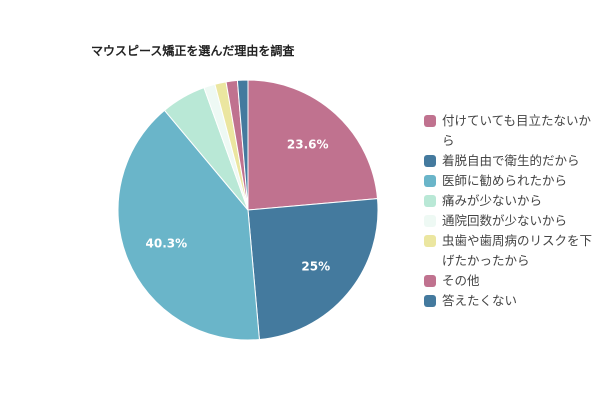  What do you see at coordinates (315, 266) in the screenshot?
I see `data-label: 25%` at bounding box center [315, 266].